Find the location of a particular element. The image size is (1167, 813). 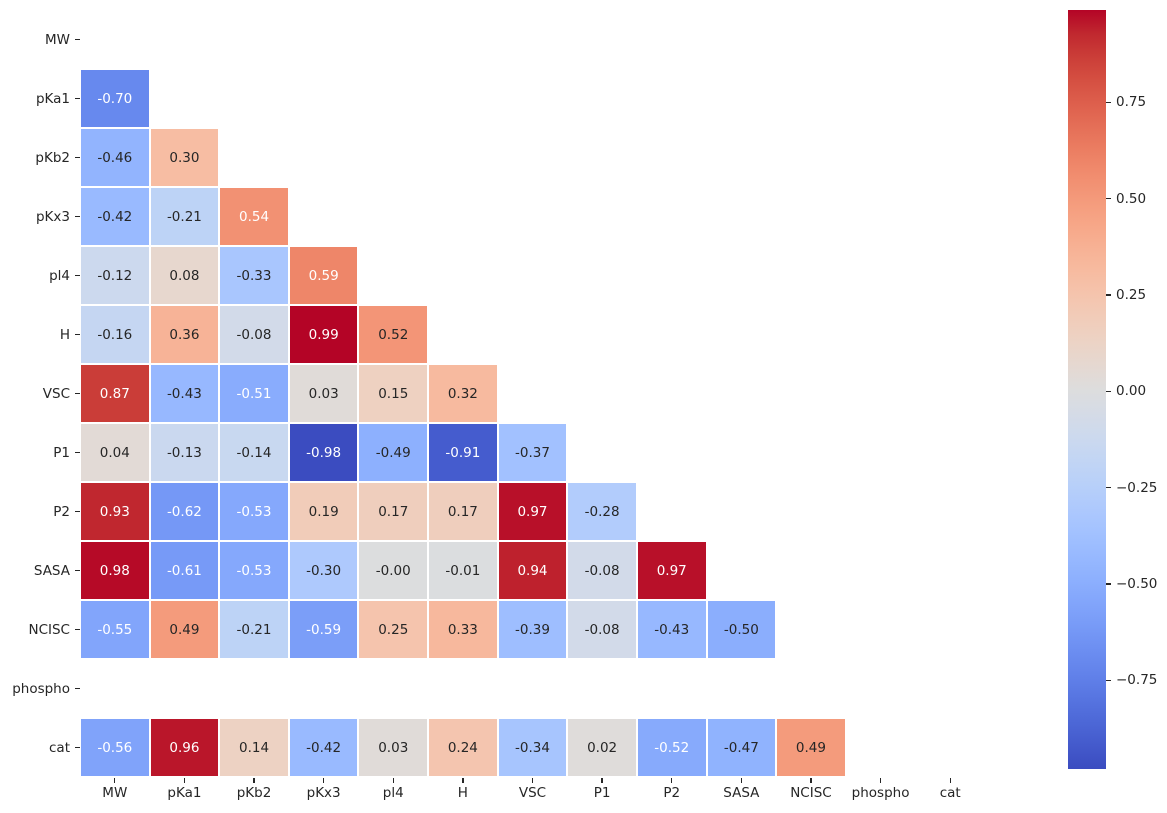

heatmap-cell: 0.25 is located at coordinates (393, 629).